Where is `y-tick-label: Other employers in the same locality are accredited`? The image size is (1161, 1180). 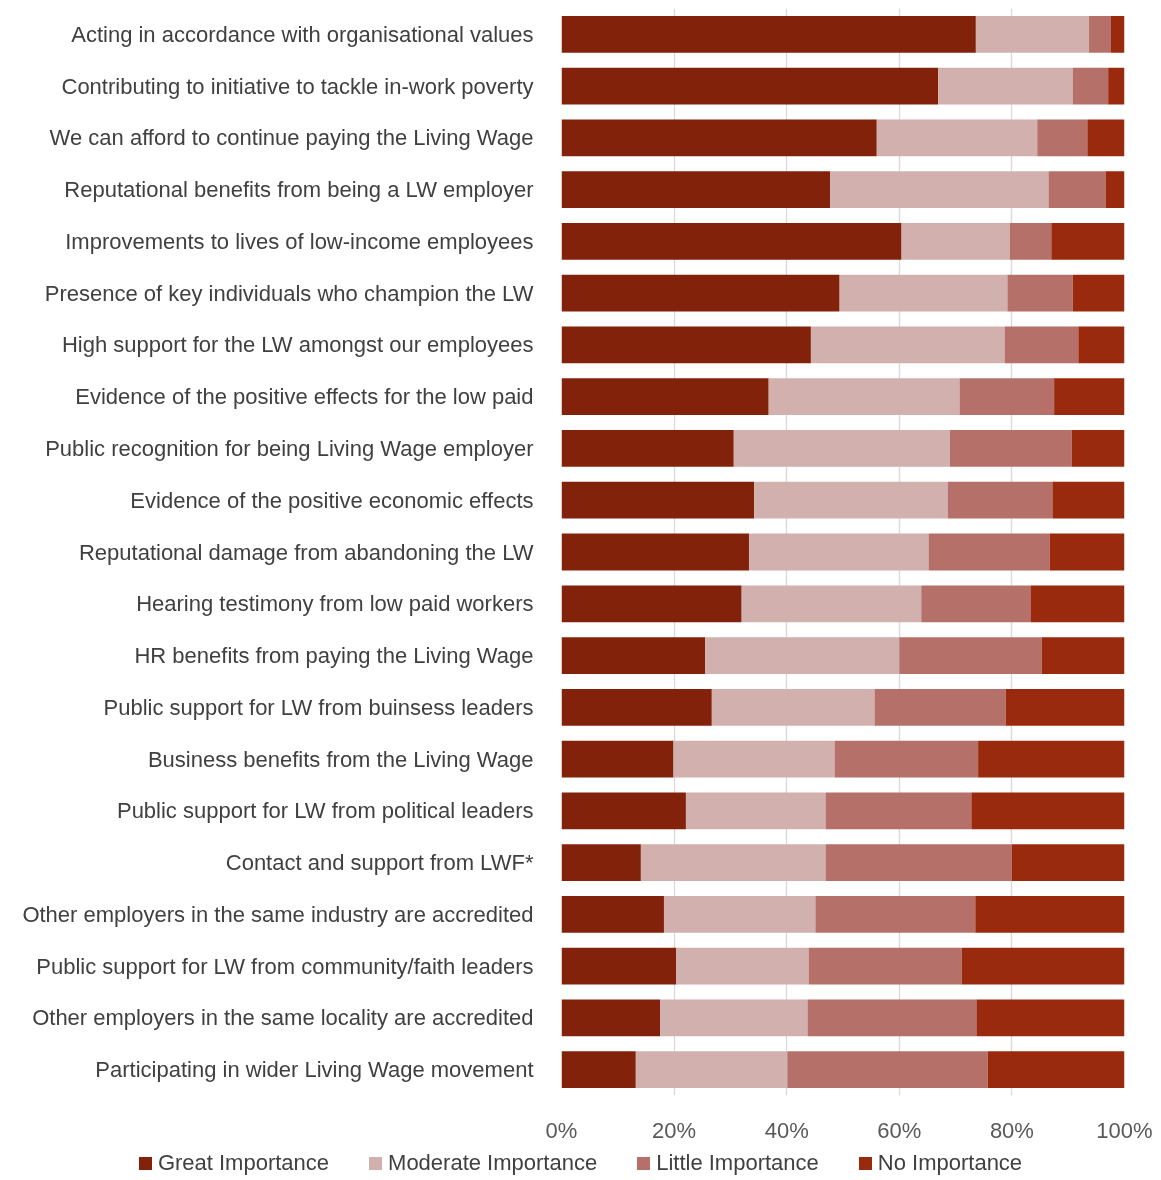 y-tick-label: Other employers in the same locality are accredited is located at coordinates (283, 1018).